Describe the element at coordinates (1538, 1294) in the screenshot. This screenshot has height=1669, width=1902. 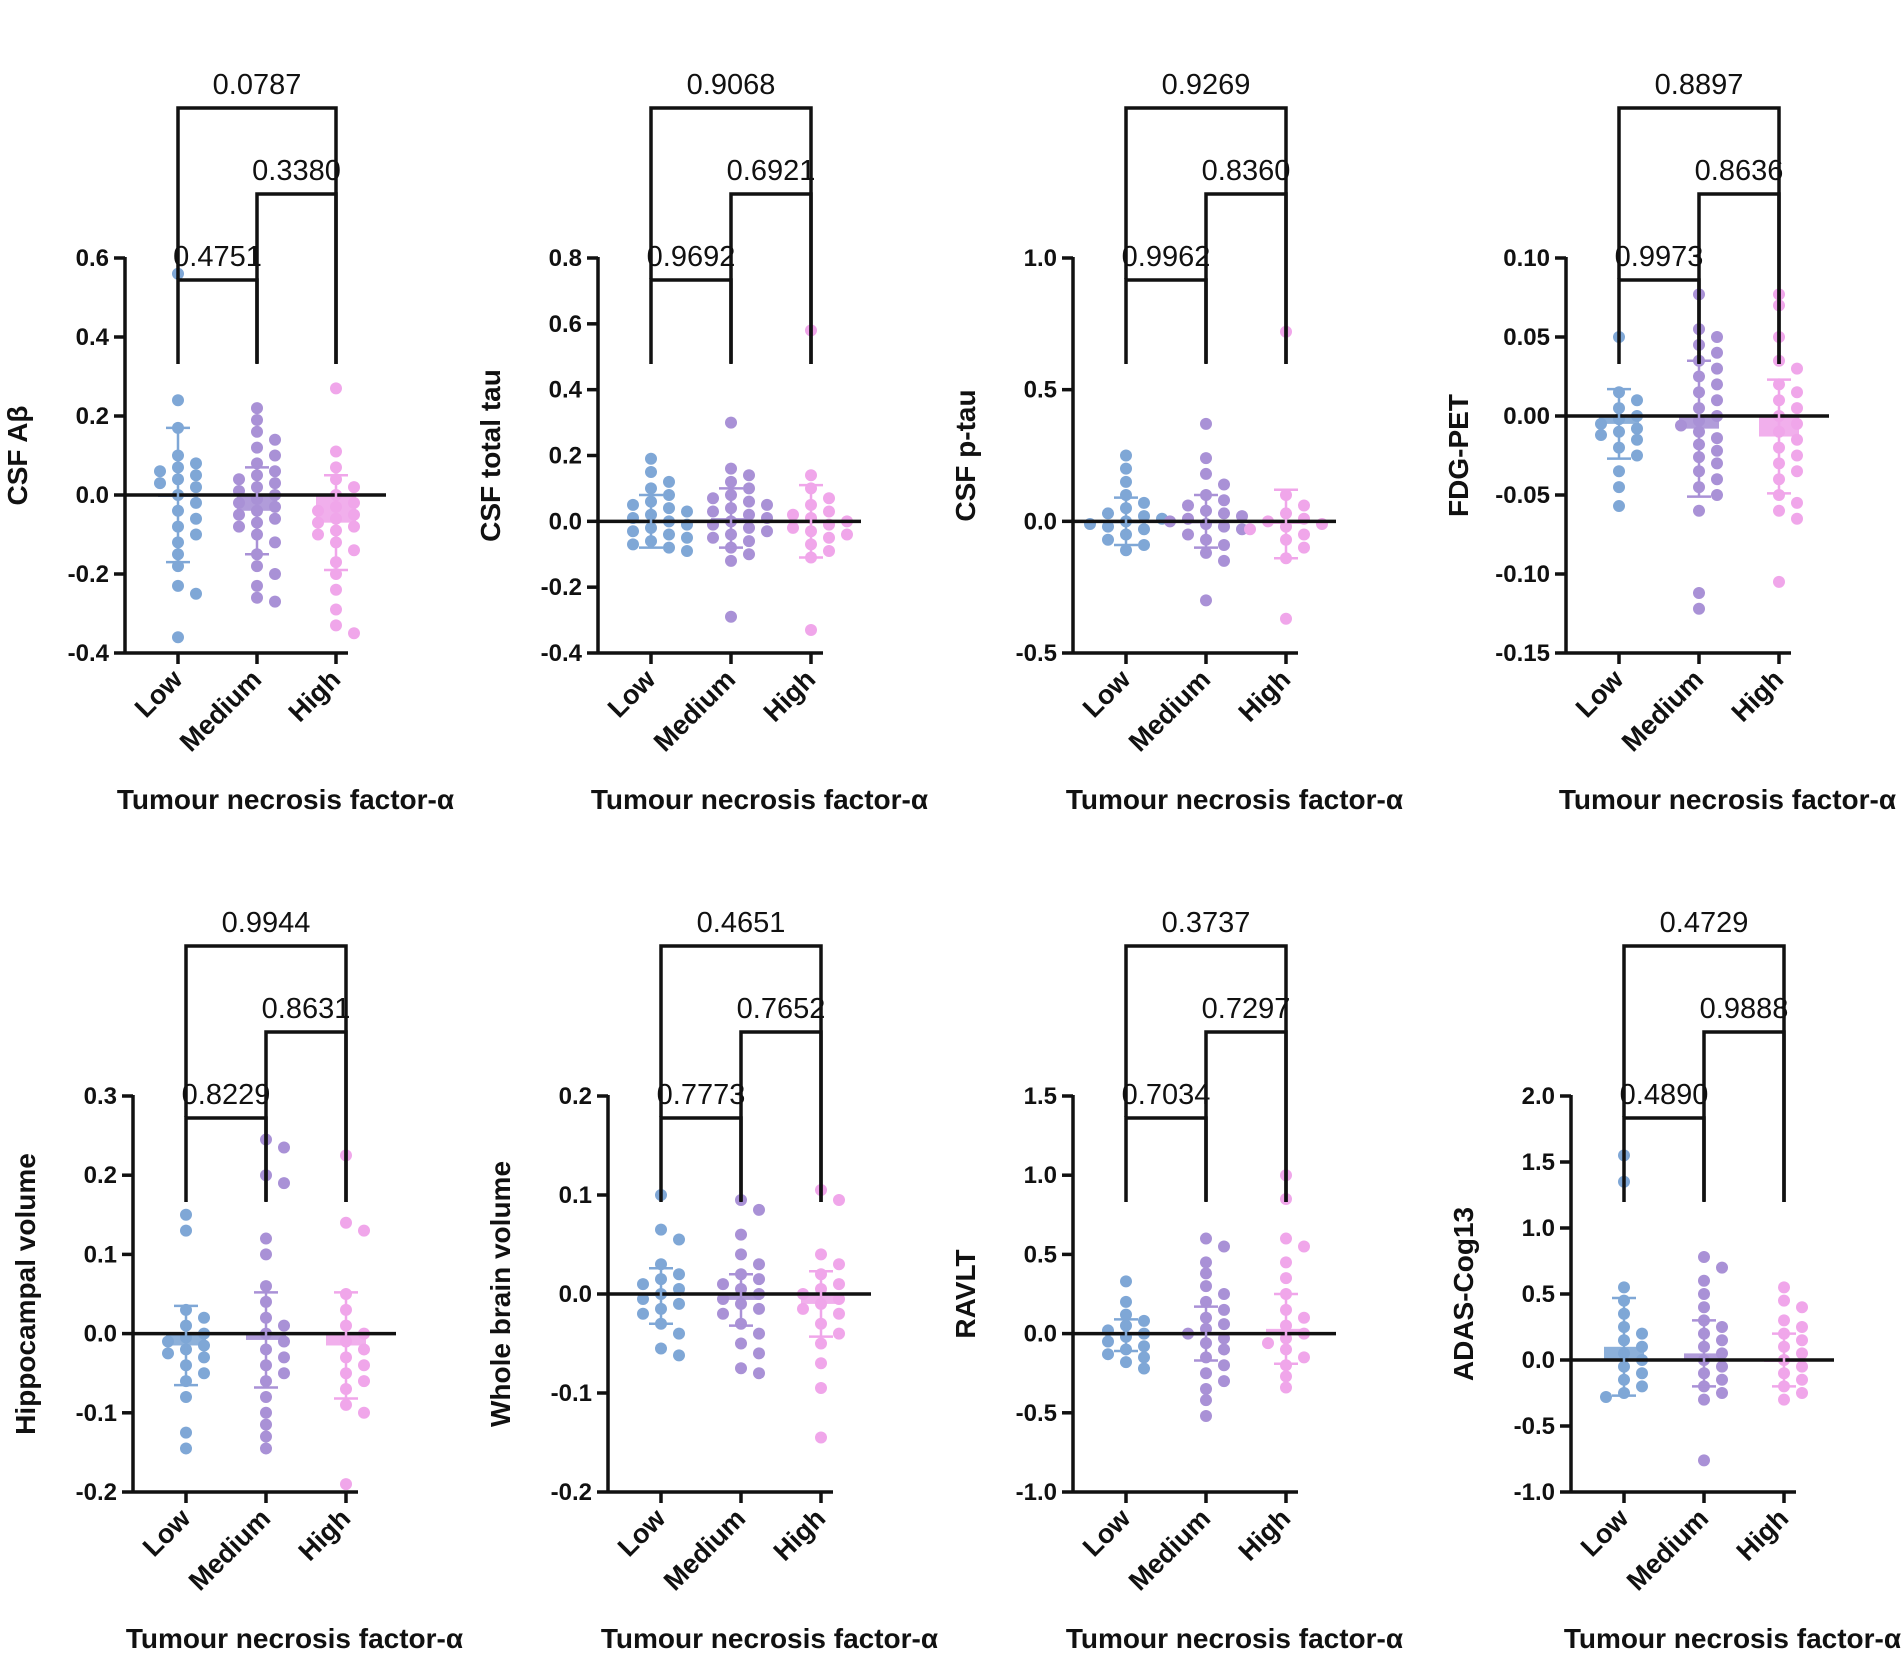
I see `y-tick-label: 0.5` at that location.